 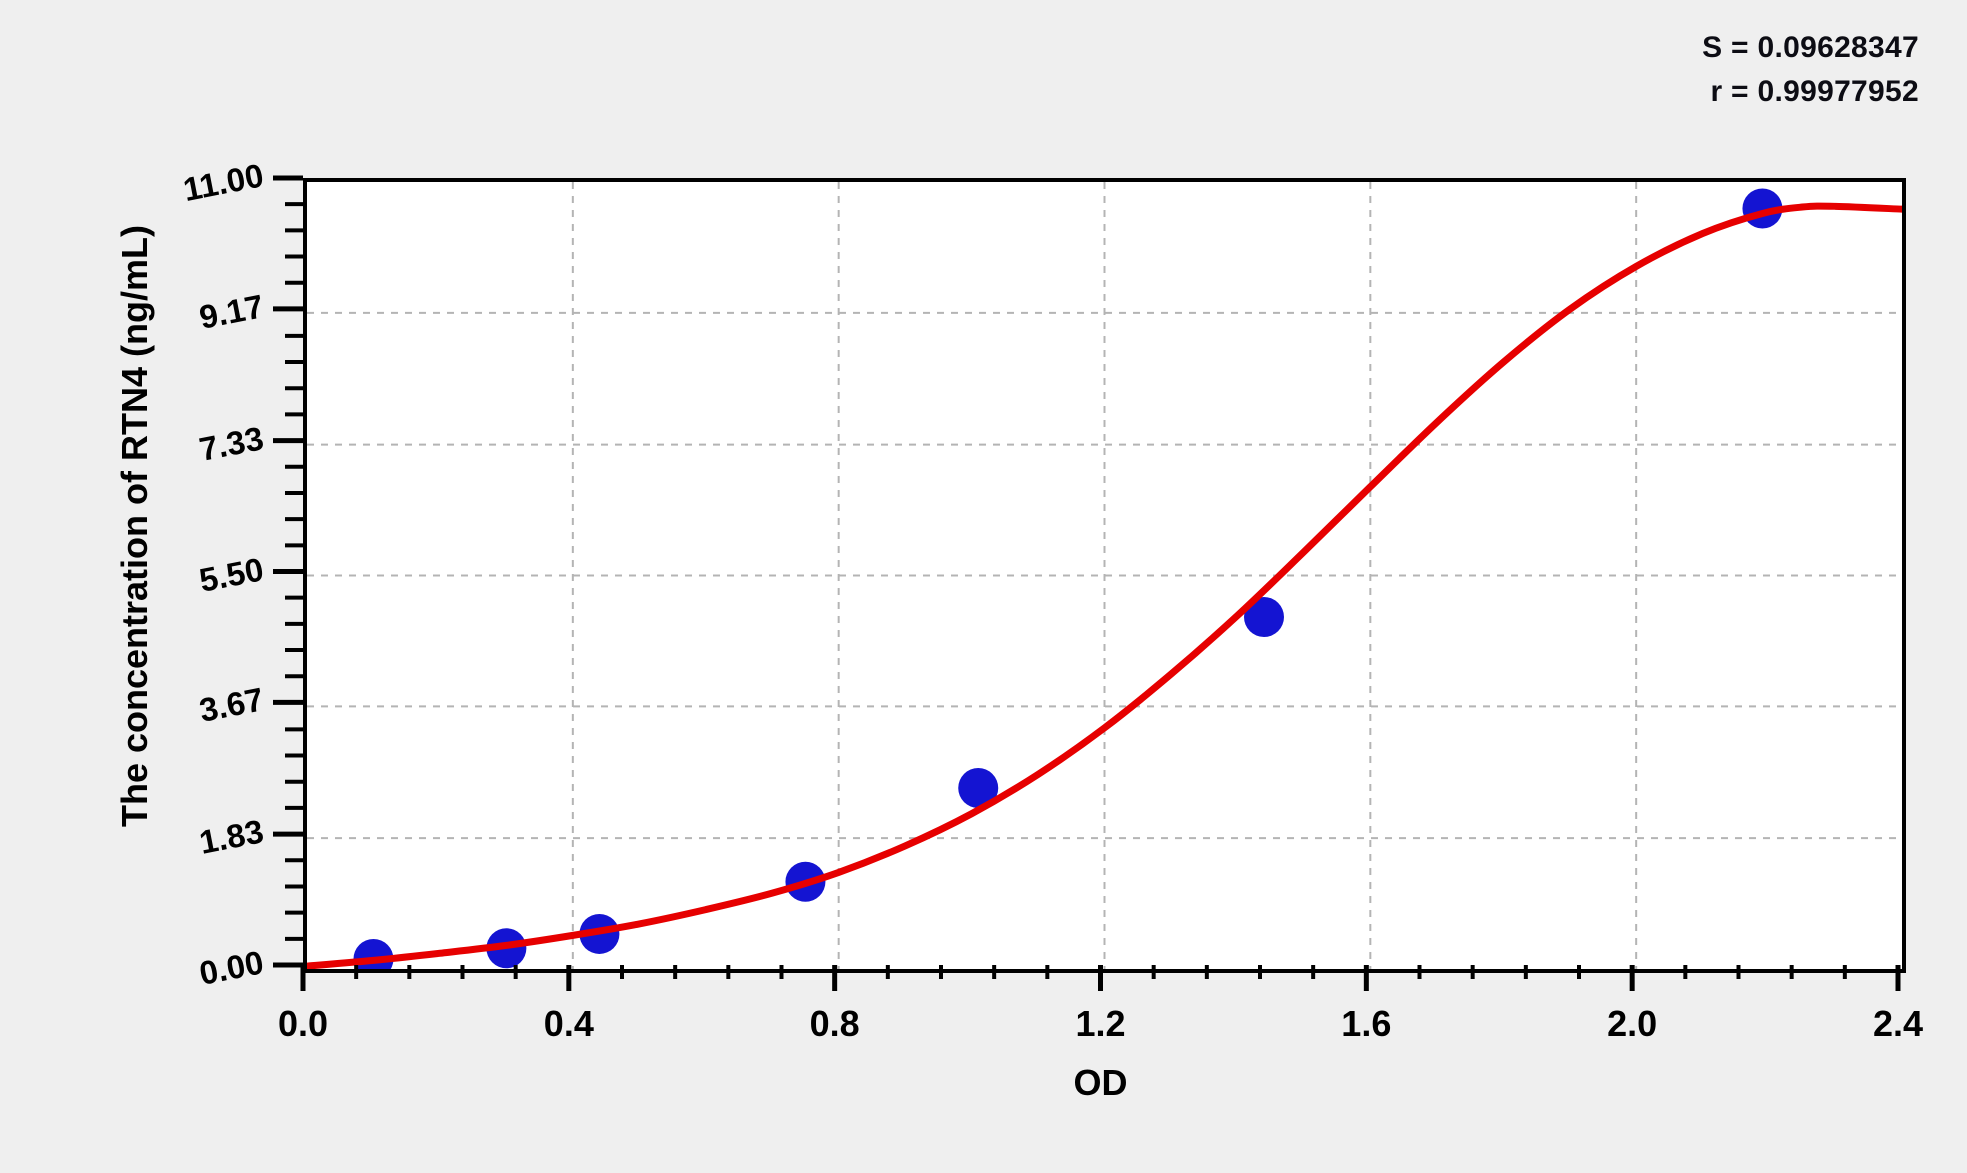 I want to click on y-axis-title: The concentration of RTN4 (ng/mL), so click(x=134, y=526).